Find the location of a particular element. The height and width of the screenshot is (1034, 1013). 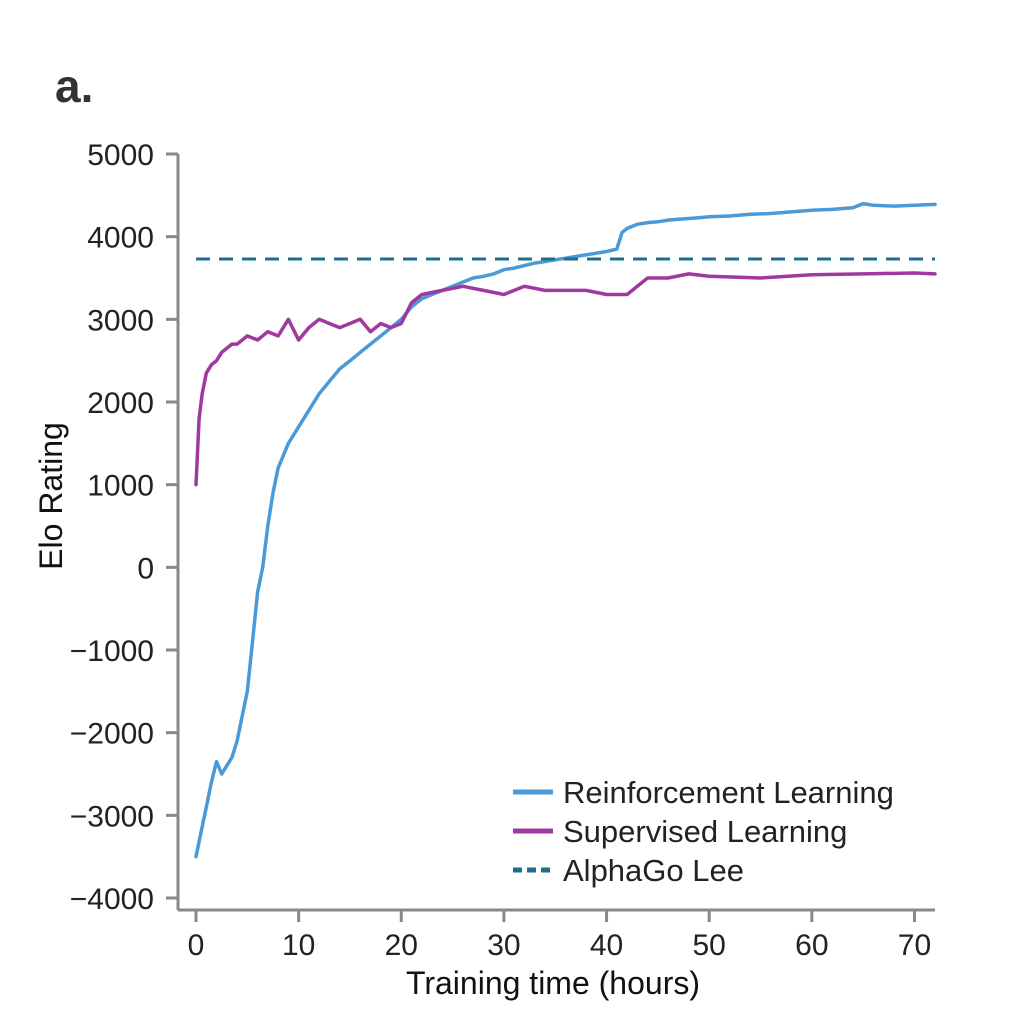

y-tick-label: −2000 is located at coordinates (112, 734).